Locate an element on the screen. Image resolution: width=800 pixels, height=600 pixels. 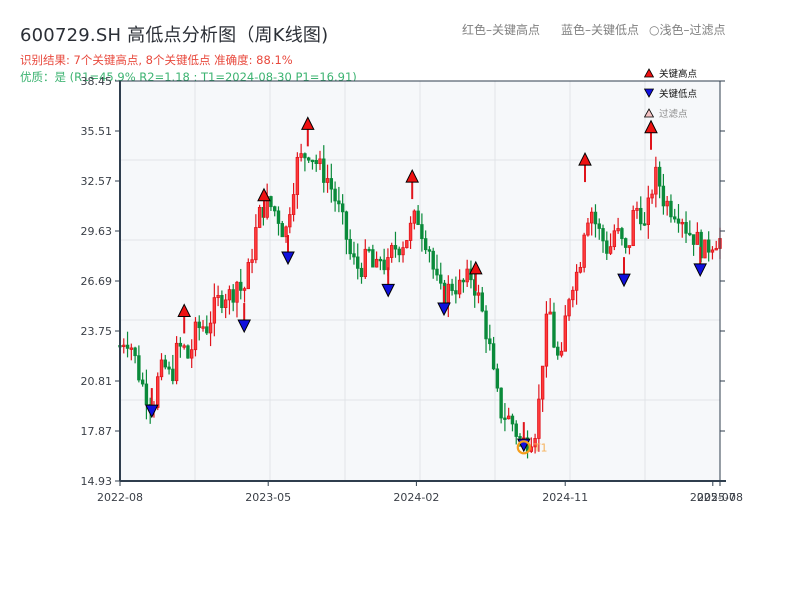
svg-text: 2025-07 is located at coordinates (713, 497).